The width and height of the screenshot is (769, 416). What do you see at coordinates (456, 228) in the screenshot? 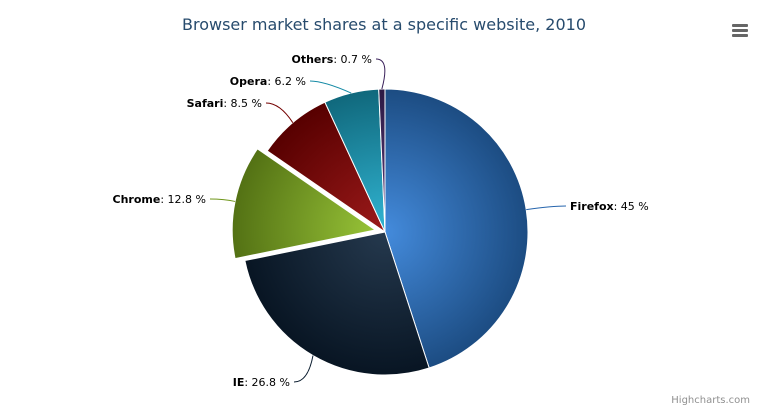
I see `pie-slice-firefox` at bounding box center [456, 228].